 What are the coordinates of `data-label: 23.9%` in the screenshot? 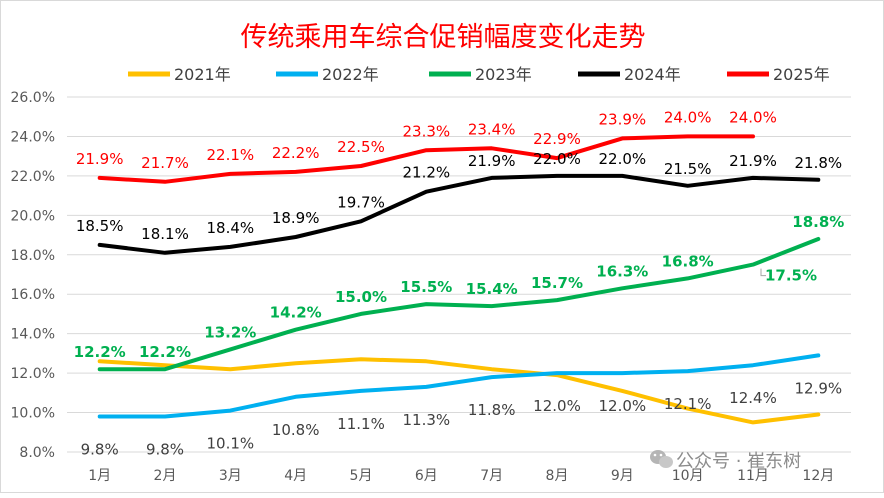 It's located at (623, 119).